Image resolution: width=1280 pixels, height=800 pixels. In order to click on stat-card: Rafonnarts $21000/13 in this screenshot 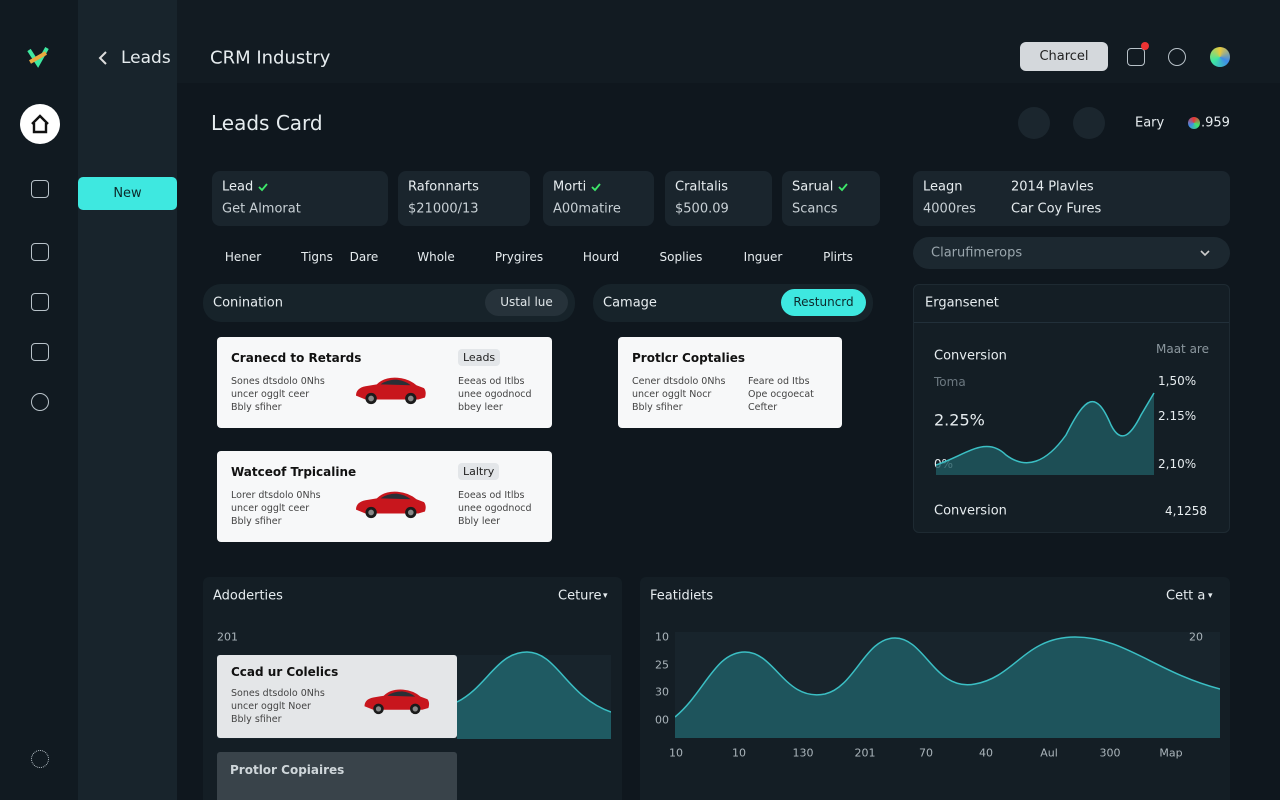, I will do `click(464, 198)`.